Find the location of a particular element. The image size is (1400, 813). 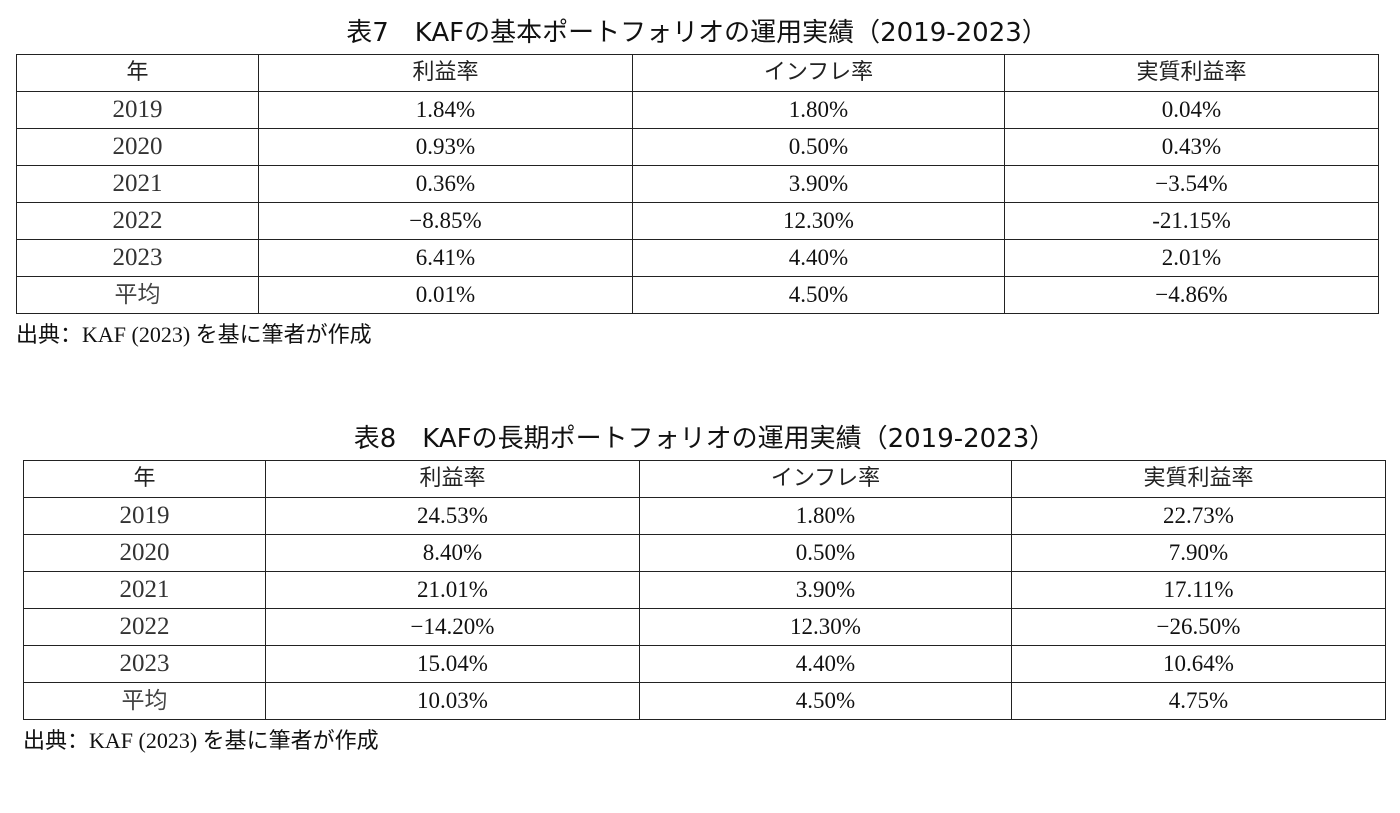

table8-header-return: 利益率 is located at coordinates (452, 479).